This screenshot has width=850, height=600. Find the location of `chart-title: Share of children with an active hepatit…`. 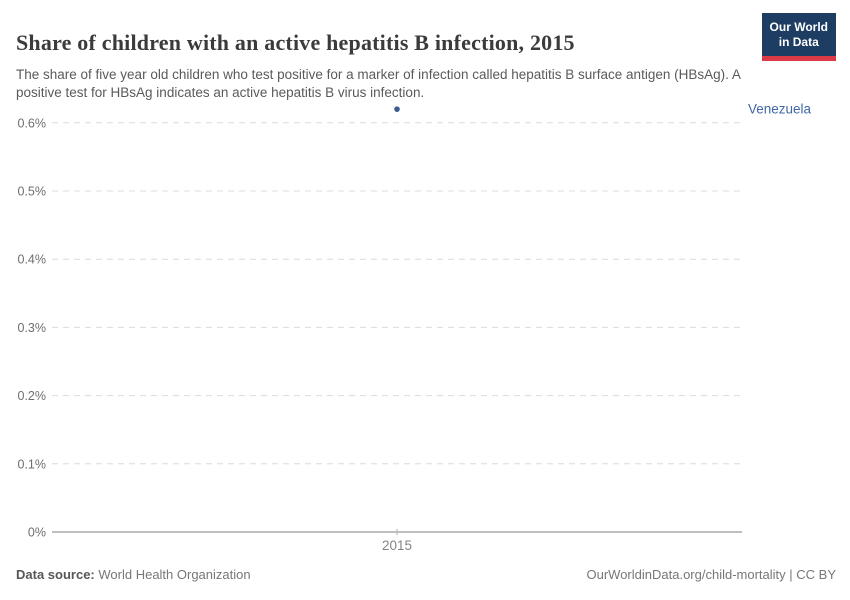

chart-title: Share of children with an active hepatit… is located at coordinates (295, 42).